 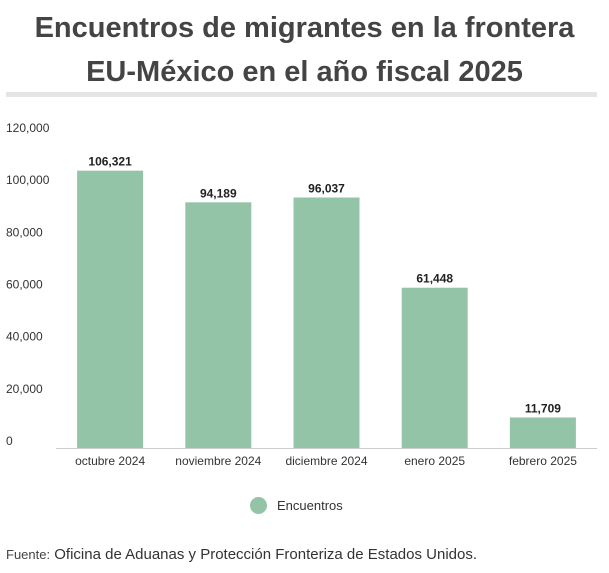 What do you see at coordinates (304, 28) in the screenshot?
I see `chart-title-line1: Encuentros de migrantes en la frontera` at bounding box center [304, 28].